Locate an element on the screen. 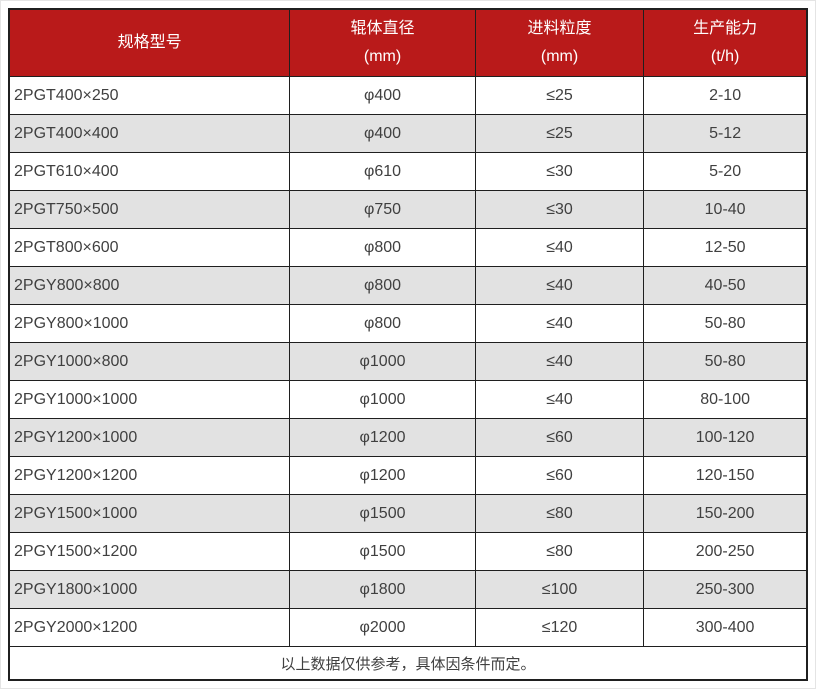 The height and width of the screenshot is (689, 816). table-row: 2PGY1200×1000 φ1200 ≤60 100-120 is located at coordinates (408, 437).